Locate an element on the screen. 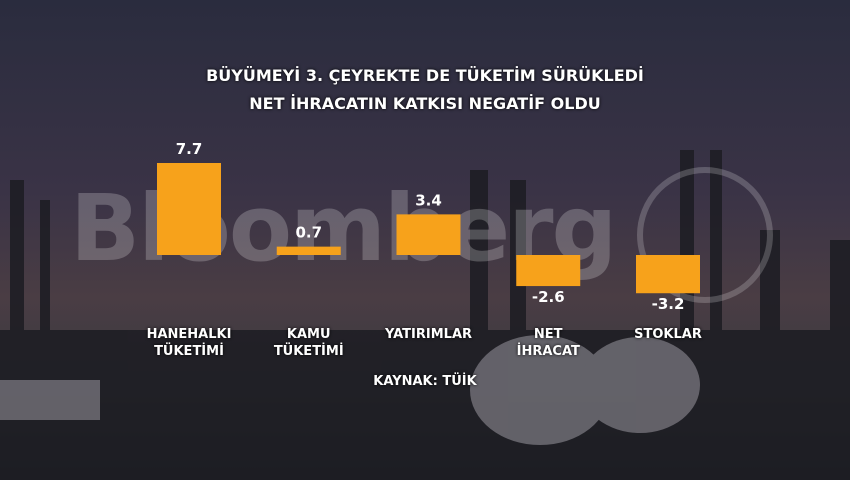 This screenshot has height=480, width=850. value-label: 0.7 is located at coordinates (308, 233).